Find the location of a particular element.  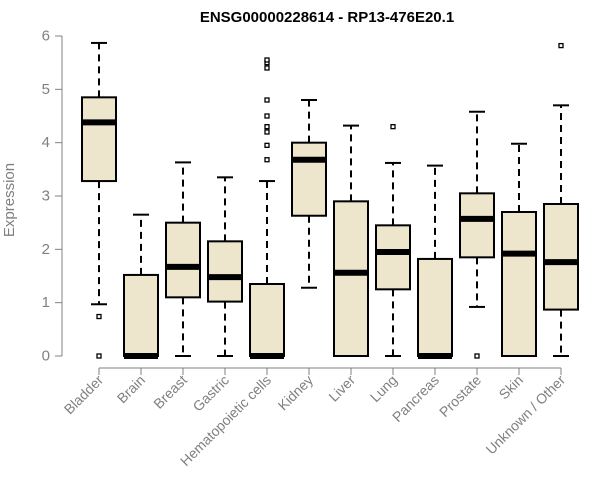

x-tick-label-kidney: Kidney is located at coordinates (296, 393).